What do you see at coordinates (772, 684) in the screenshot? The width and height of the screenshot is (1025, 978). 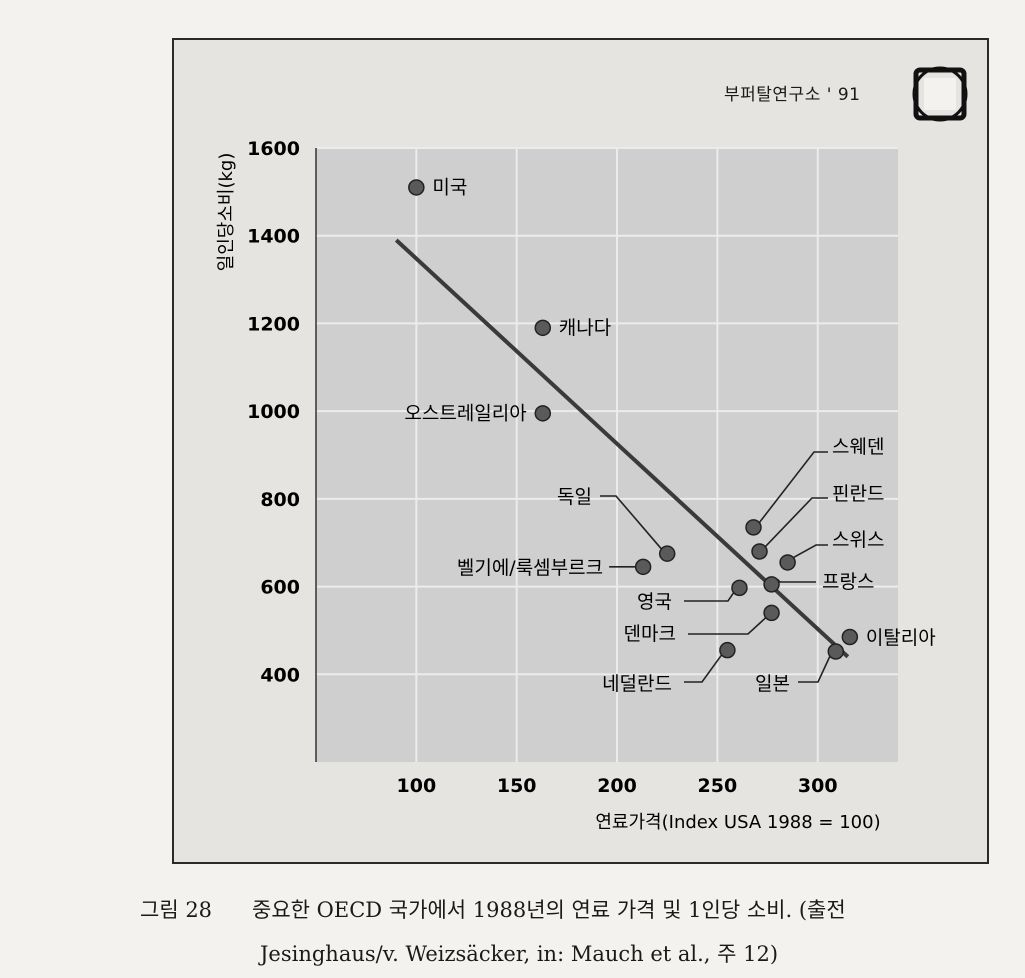 I see `data-label: 일본` at bounding box center [772, 684].